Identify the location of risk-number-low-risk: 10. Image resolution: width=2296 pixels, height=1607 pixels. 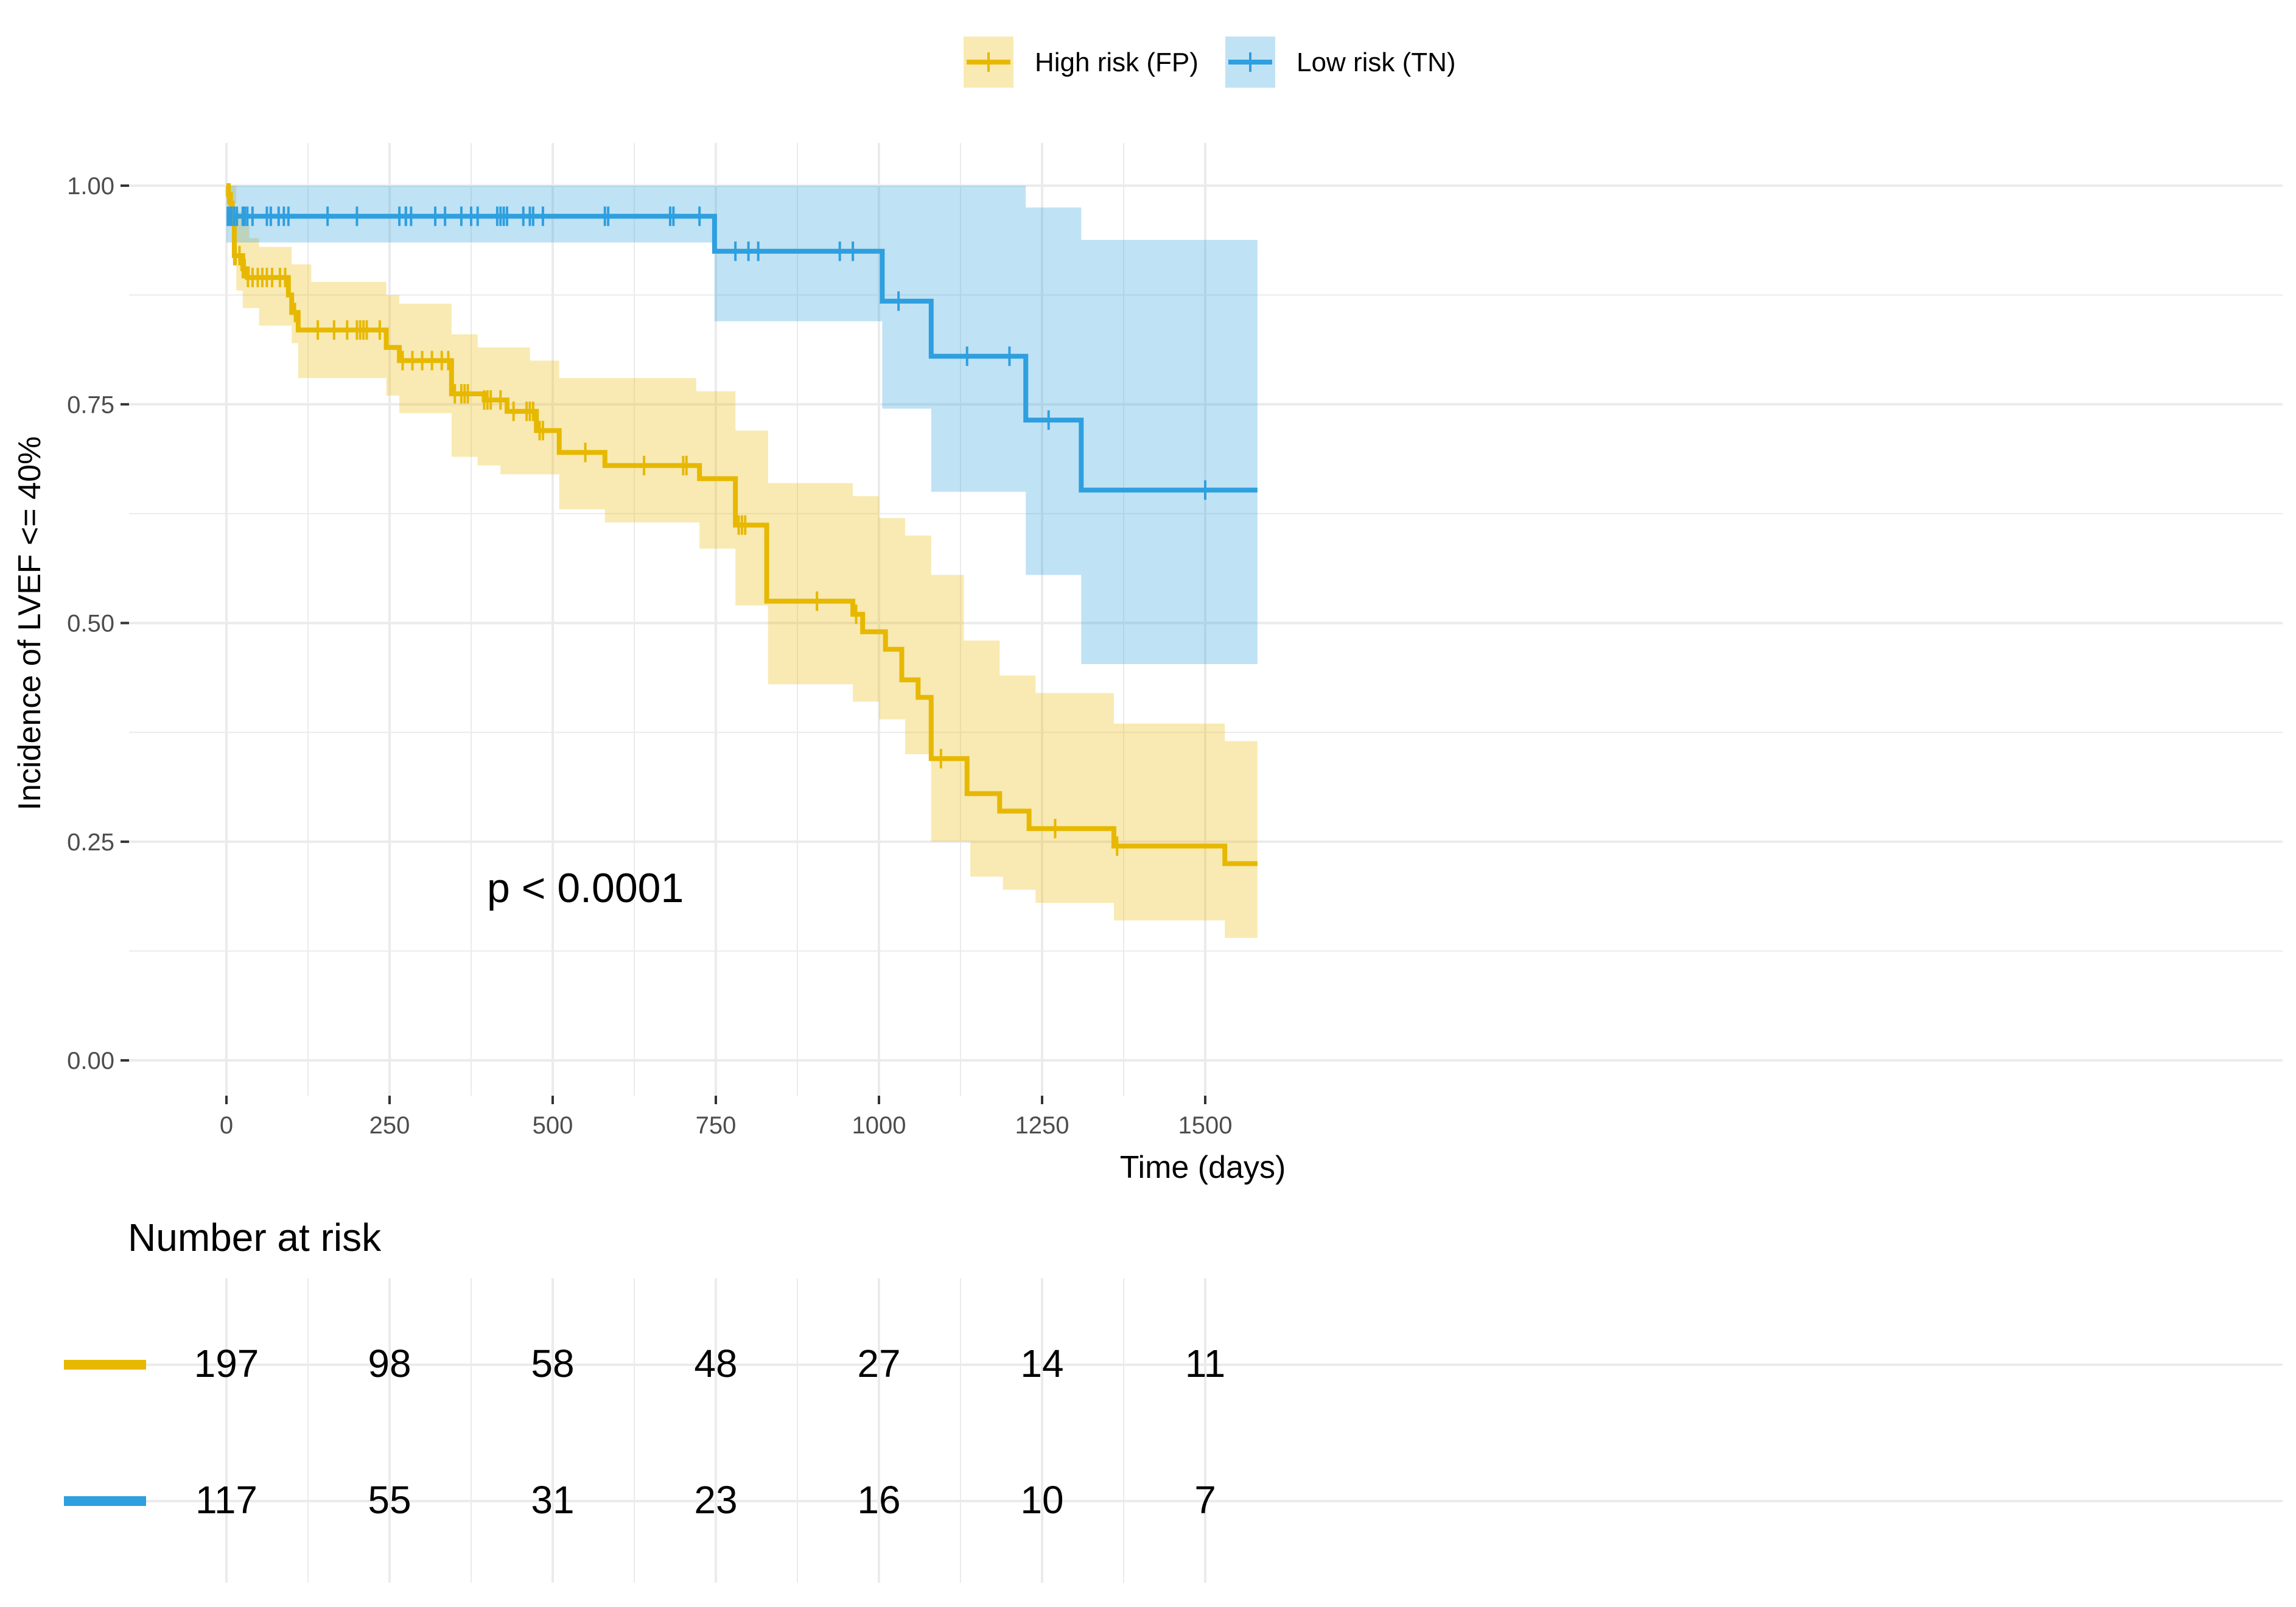
(1041, 1500).